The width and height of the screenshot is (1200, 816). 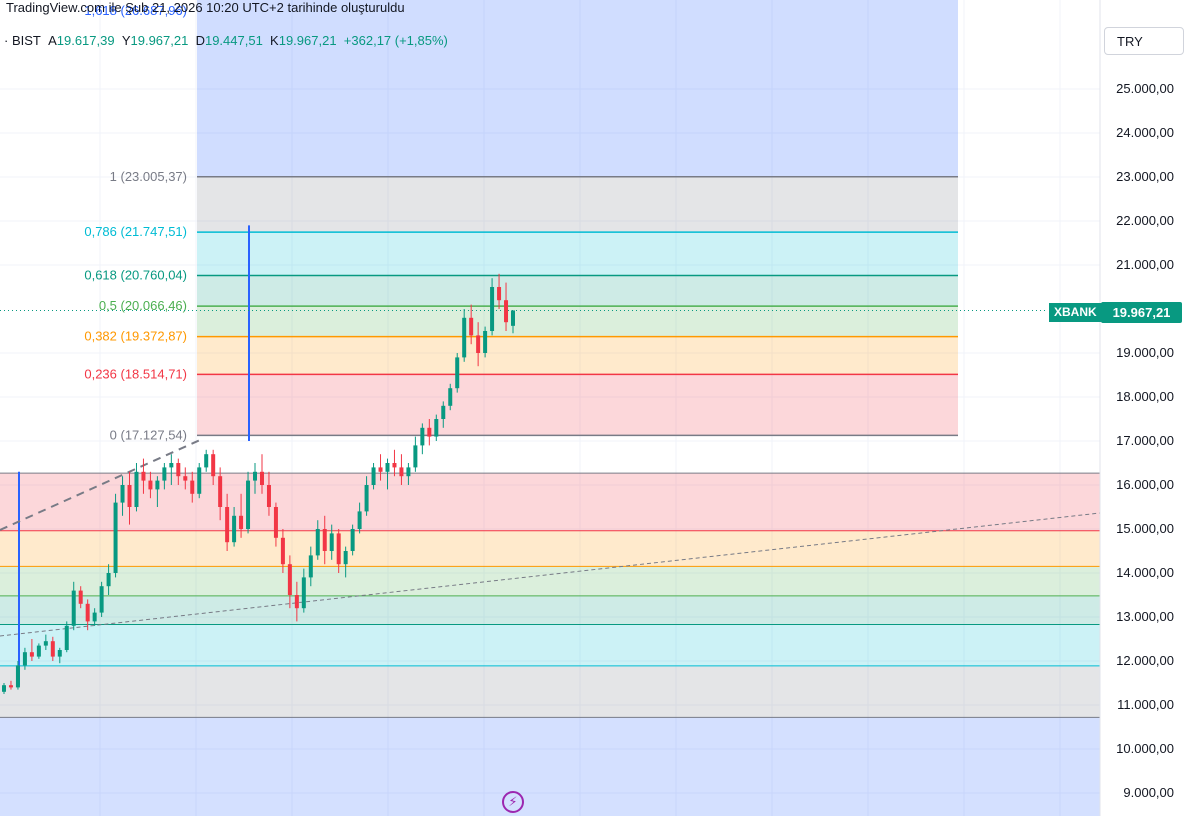 I want to click on fib-level-label-partial: 1,618 (26.687,96), so click(x=135, y=10).